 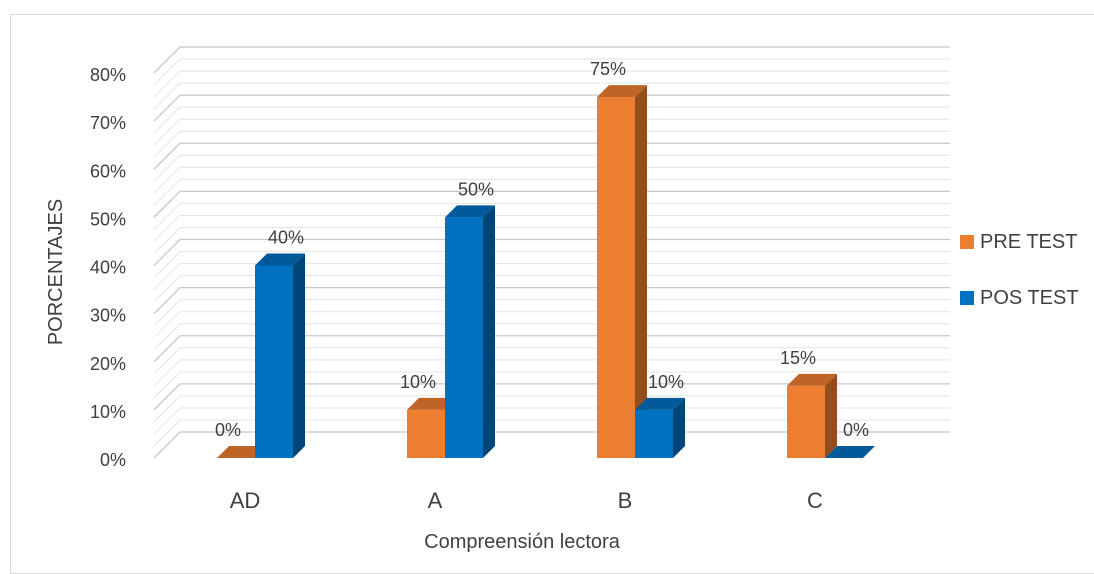 What do you see at coordinates (608, 69) in the screenshot?
I see `data-label: 75%` at bounding box center [608, 69].